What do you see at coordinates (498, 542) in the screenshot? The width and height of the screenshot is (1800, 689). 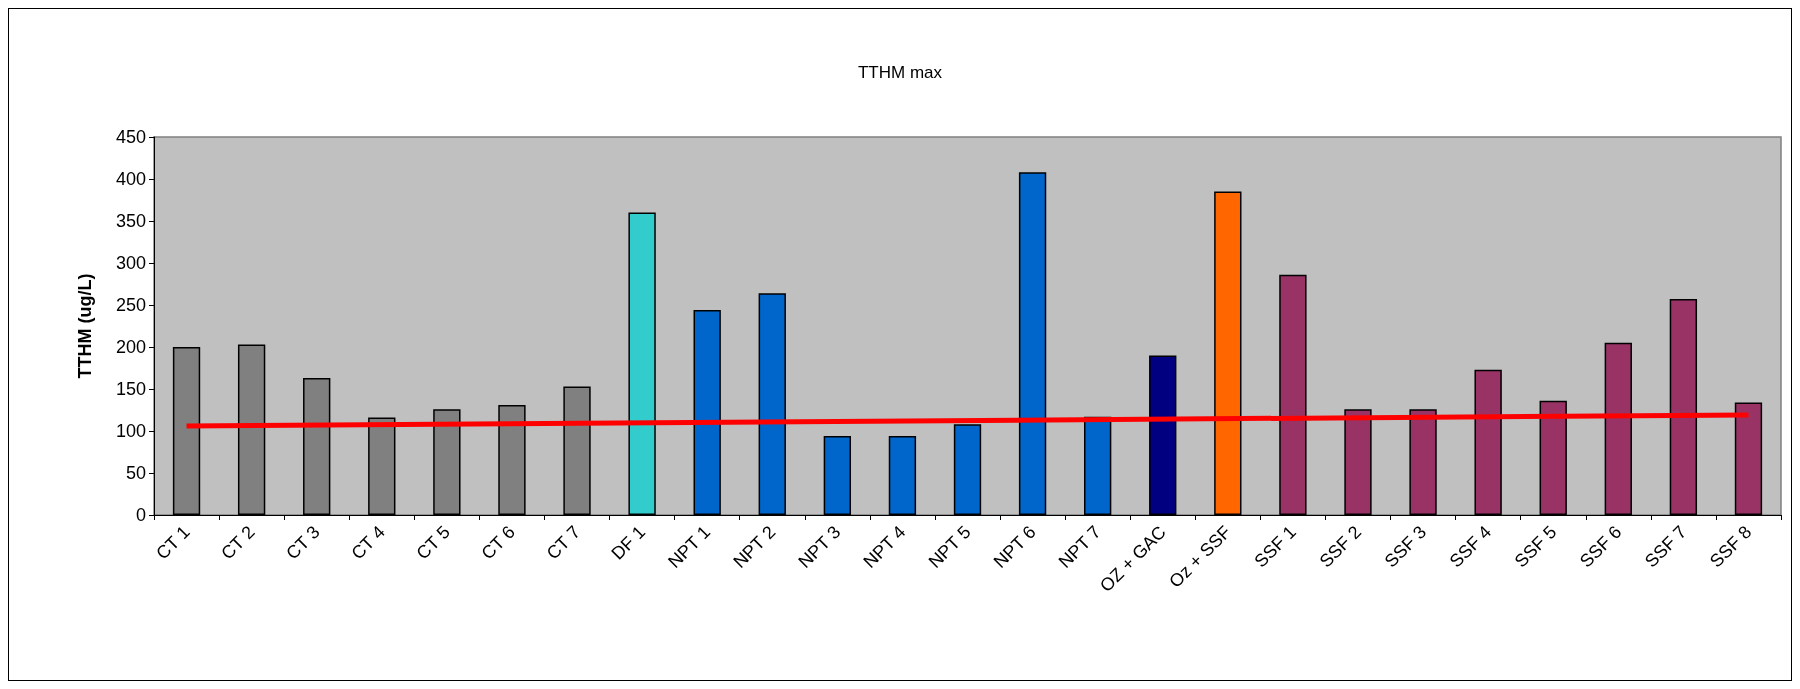 I see `x-tick-label: CT 6` at bounding box center [498, 542].